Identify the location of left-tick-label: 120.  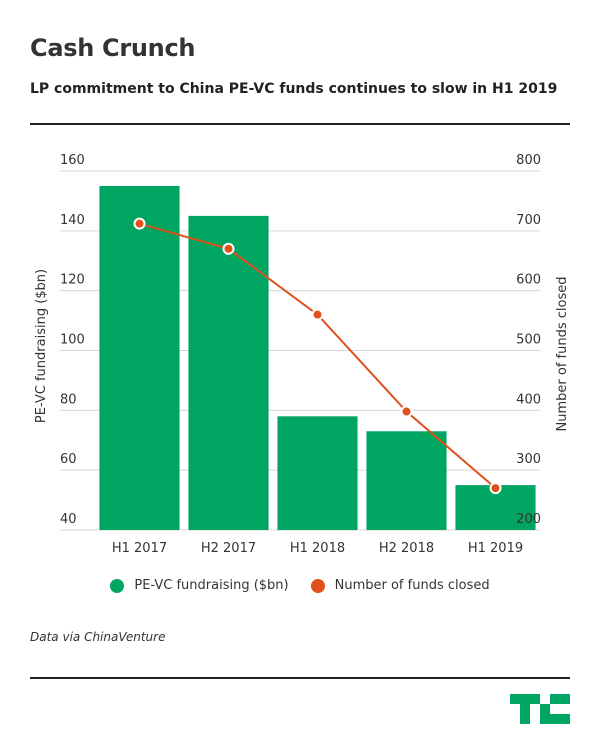
(72, 280).